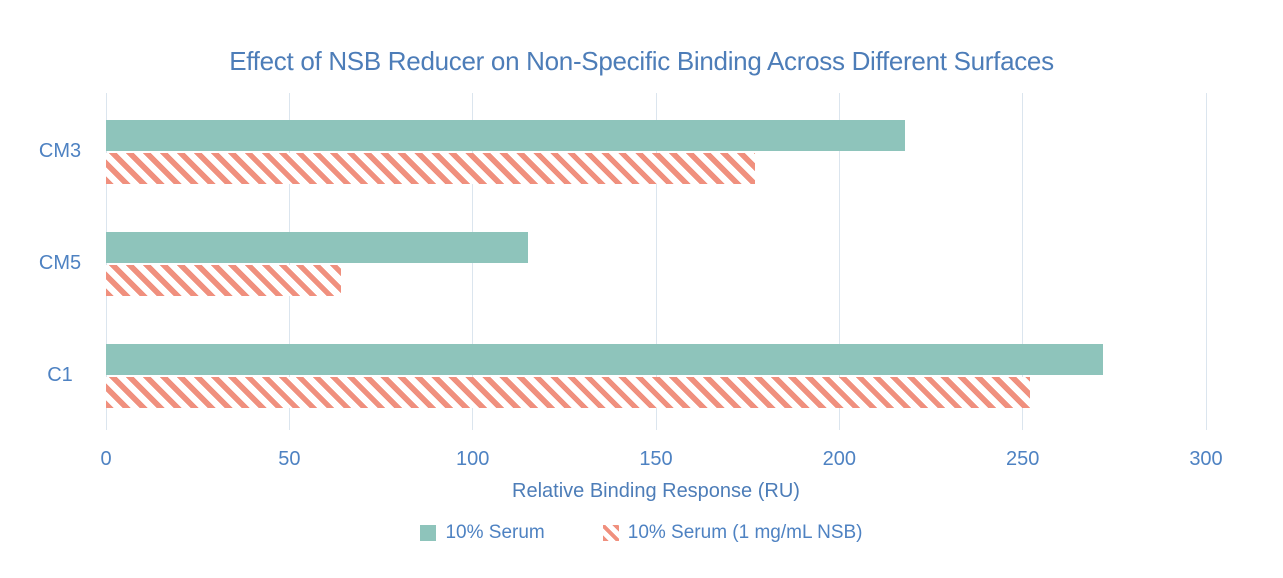 The width and height of the screenshot is (1283, 578). What do you see at coordinates (289, 459) in the screenshot?
I see `x-tick-label-50: 50` at bounding box center [289, 459].